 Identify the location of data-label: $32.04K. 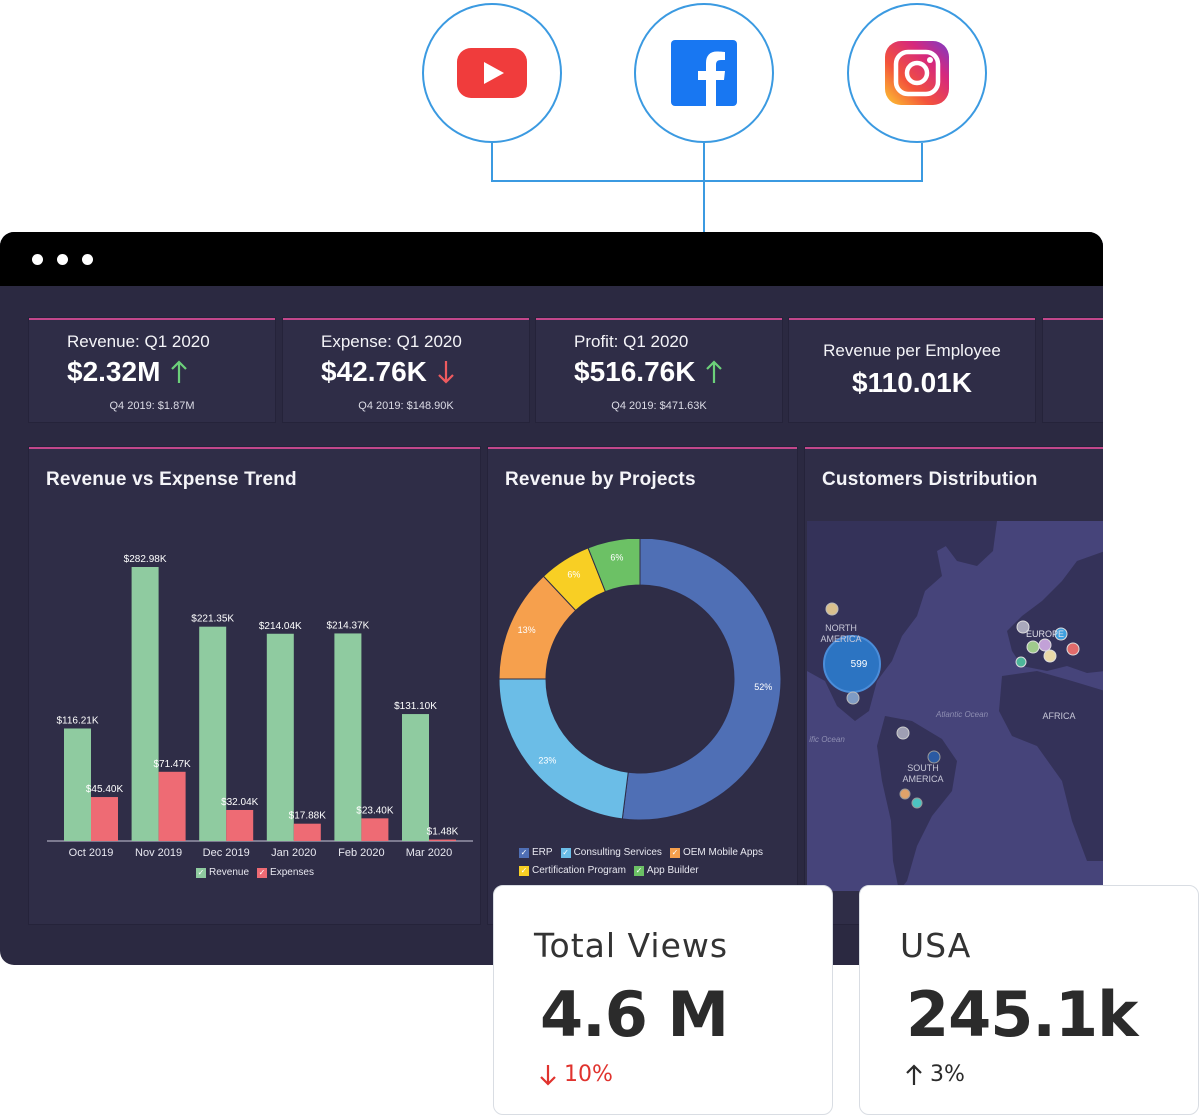
(240, 802).